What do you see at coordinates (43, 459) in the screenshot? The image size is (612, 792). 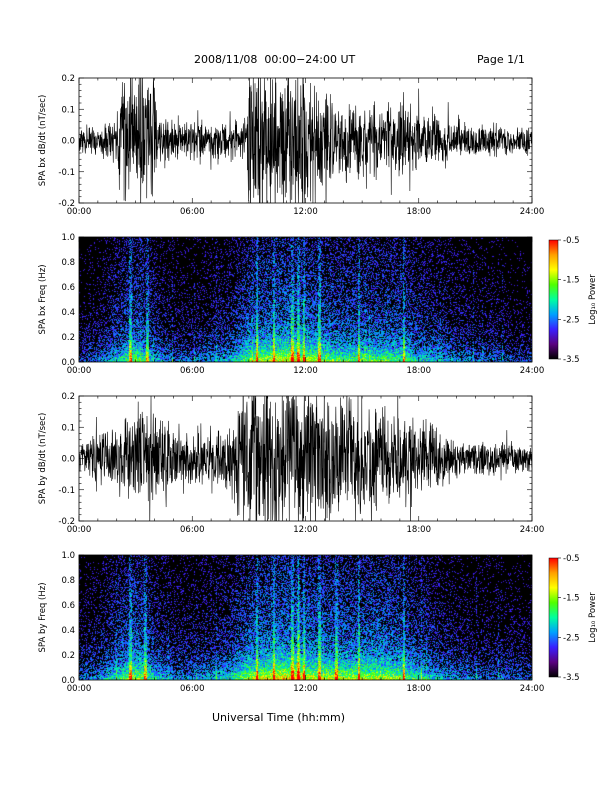 I see `y-axis-label: SPA by dB/dt (nT/sec)` at bounding box center [43, 459].